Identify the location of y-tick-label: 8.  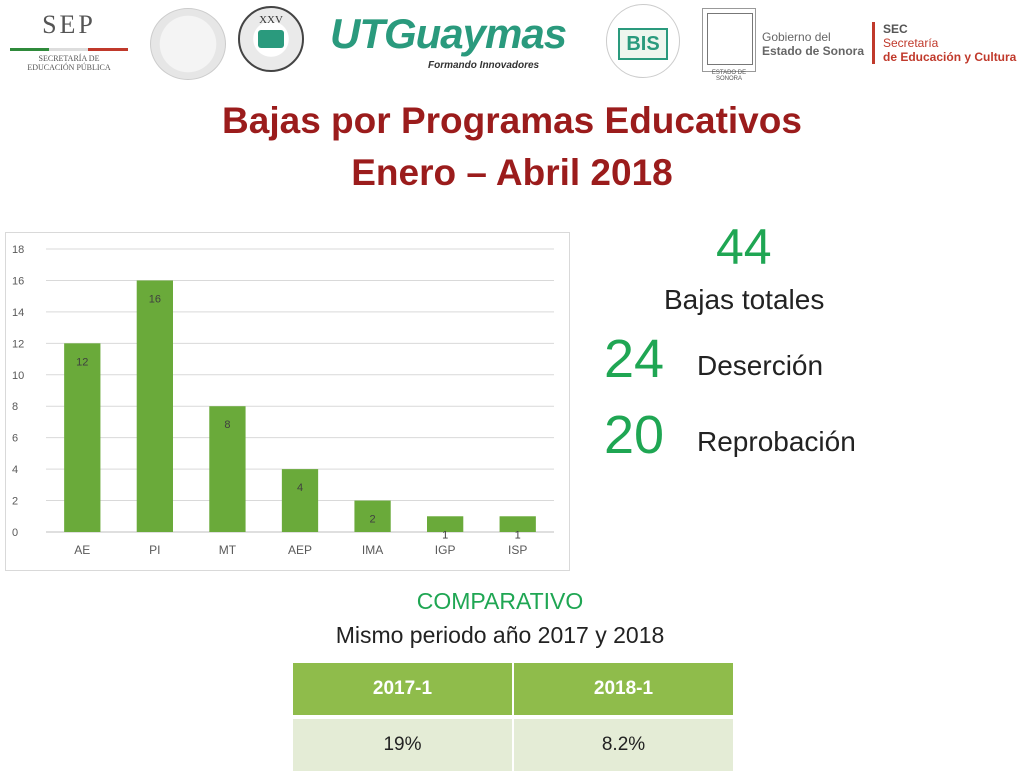
(15, 407).